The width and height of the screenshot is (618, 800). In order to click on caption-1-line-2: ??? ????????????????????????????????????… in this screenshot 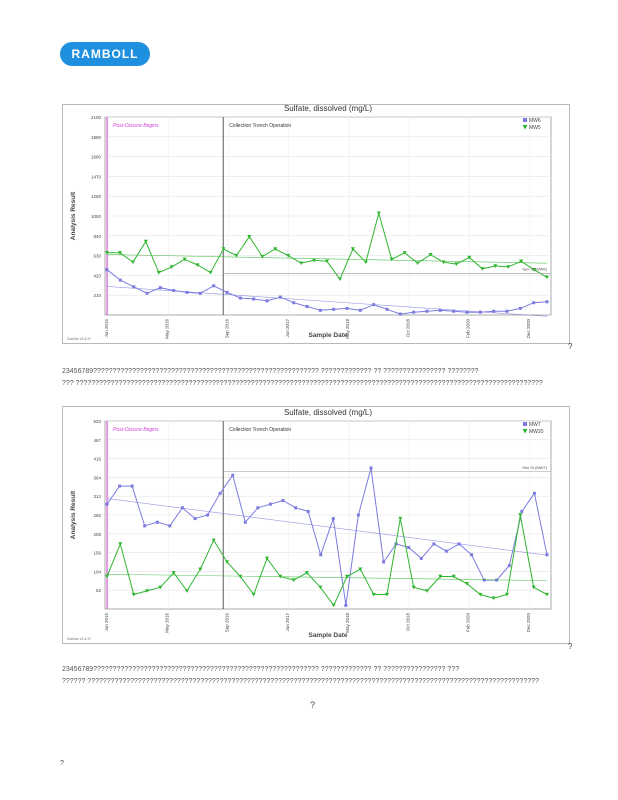, I will do `click(302, 383)`.